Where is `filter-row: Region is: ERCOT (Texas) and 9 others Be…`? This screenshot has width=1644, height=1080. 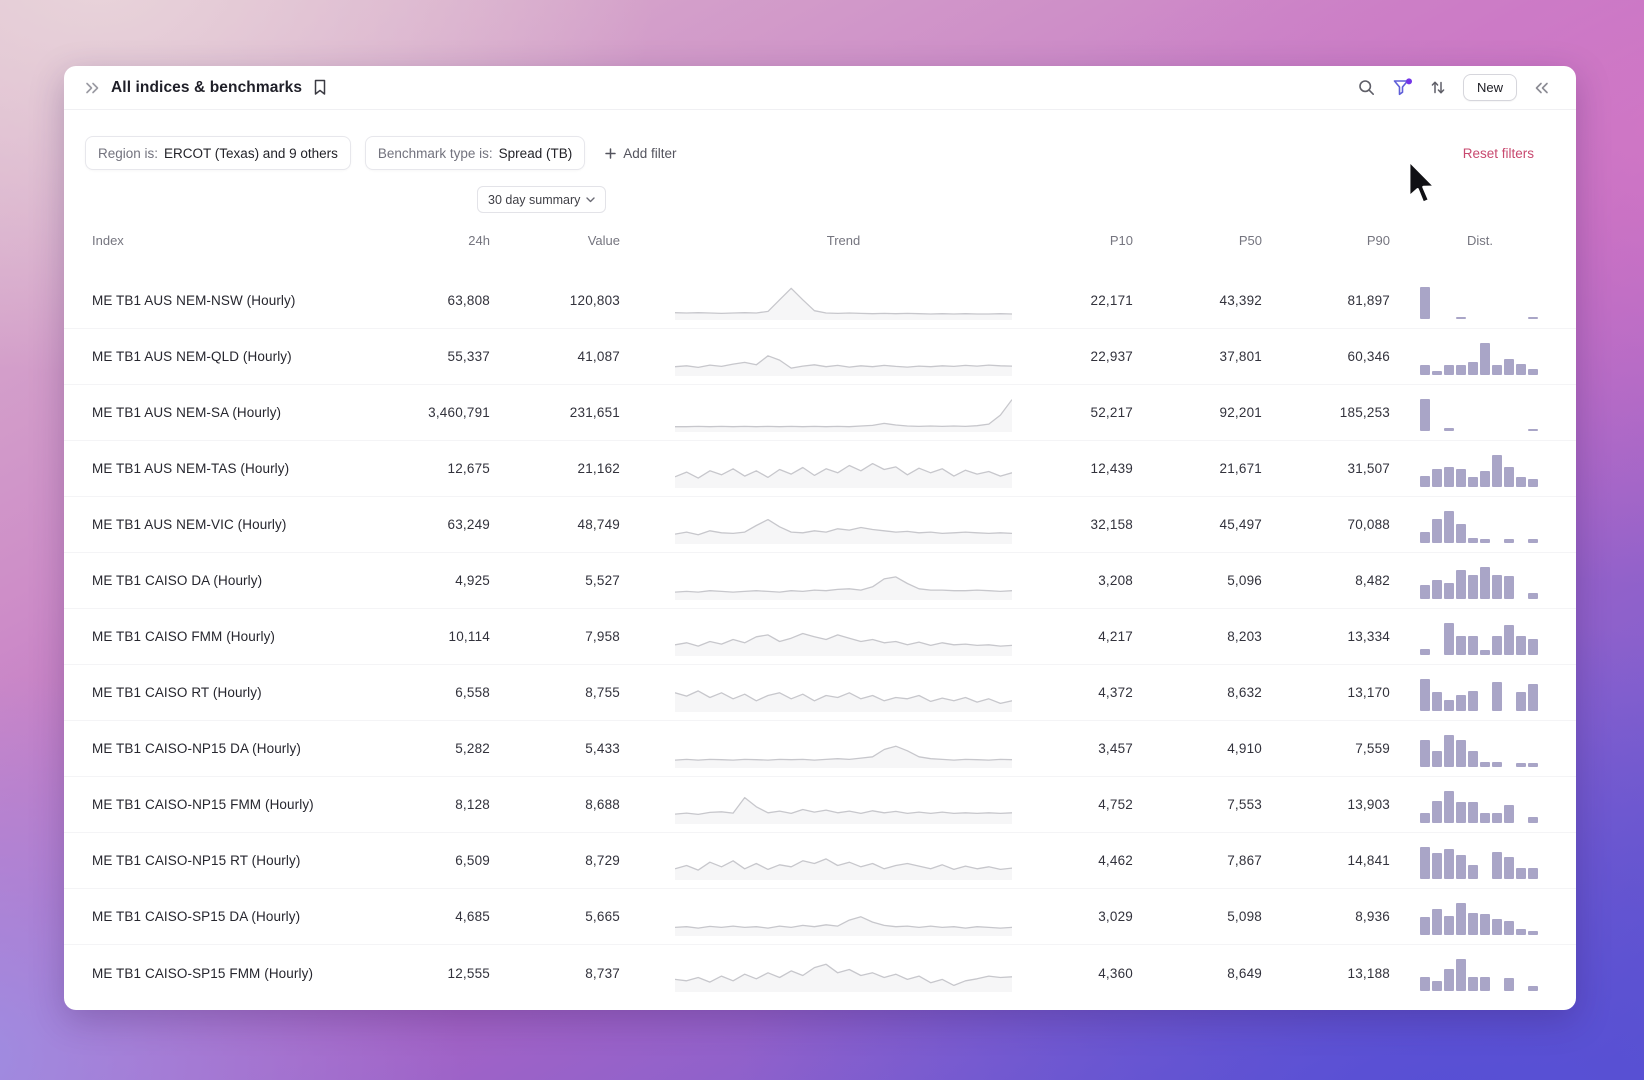 filter-row: Region is: ERCOT (Texas) and 9 others Be… is located at coordinates (820, 153).